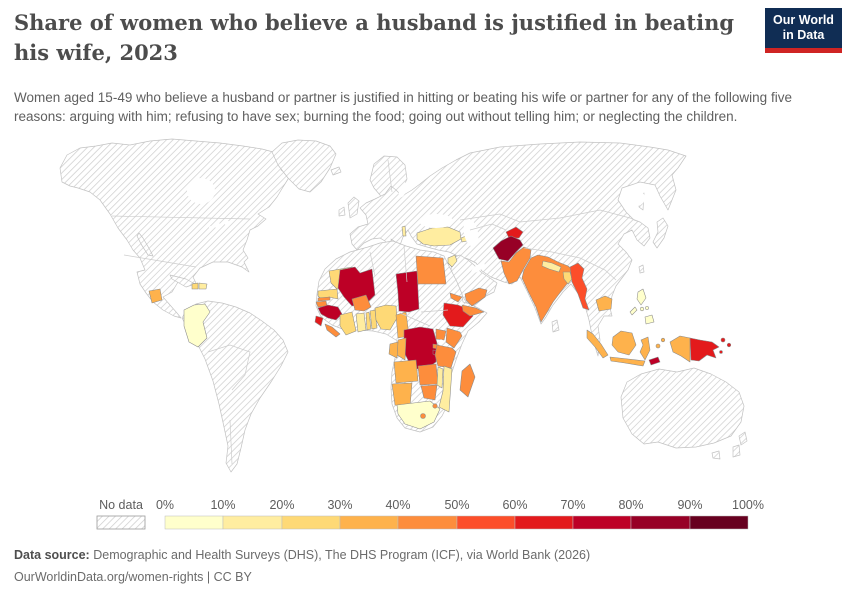 The image size is (850, 600). Describe the element at coordinates (324, 299) in the screenshot. I see `country-gambia` at that location.